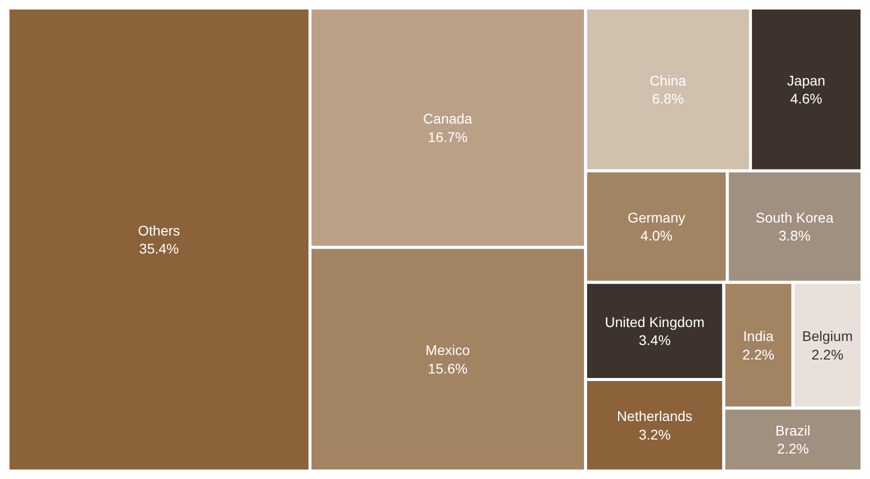 This screenshot has width=870, height=479. What do you see at coordinates (159, 248) in the screenshot?
I see `data-label: 35.4%` at bounding box center [159, 248].